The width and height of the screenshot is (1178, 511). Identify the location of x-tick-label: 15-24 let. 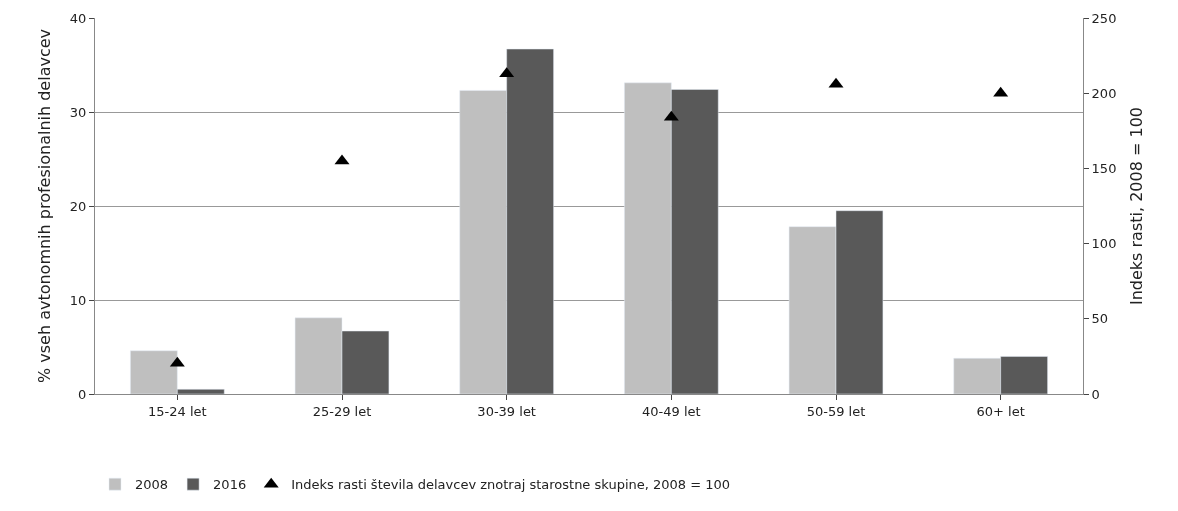
(177, 411).